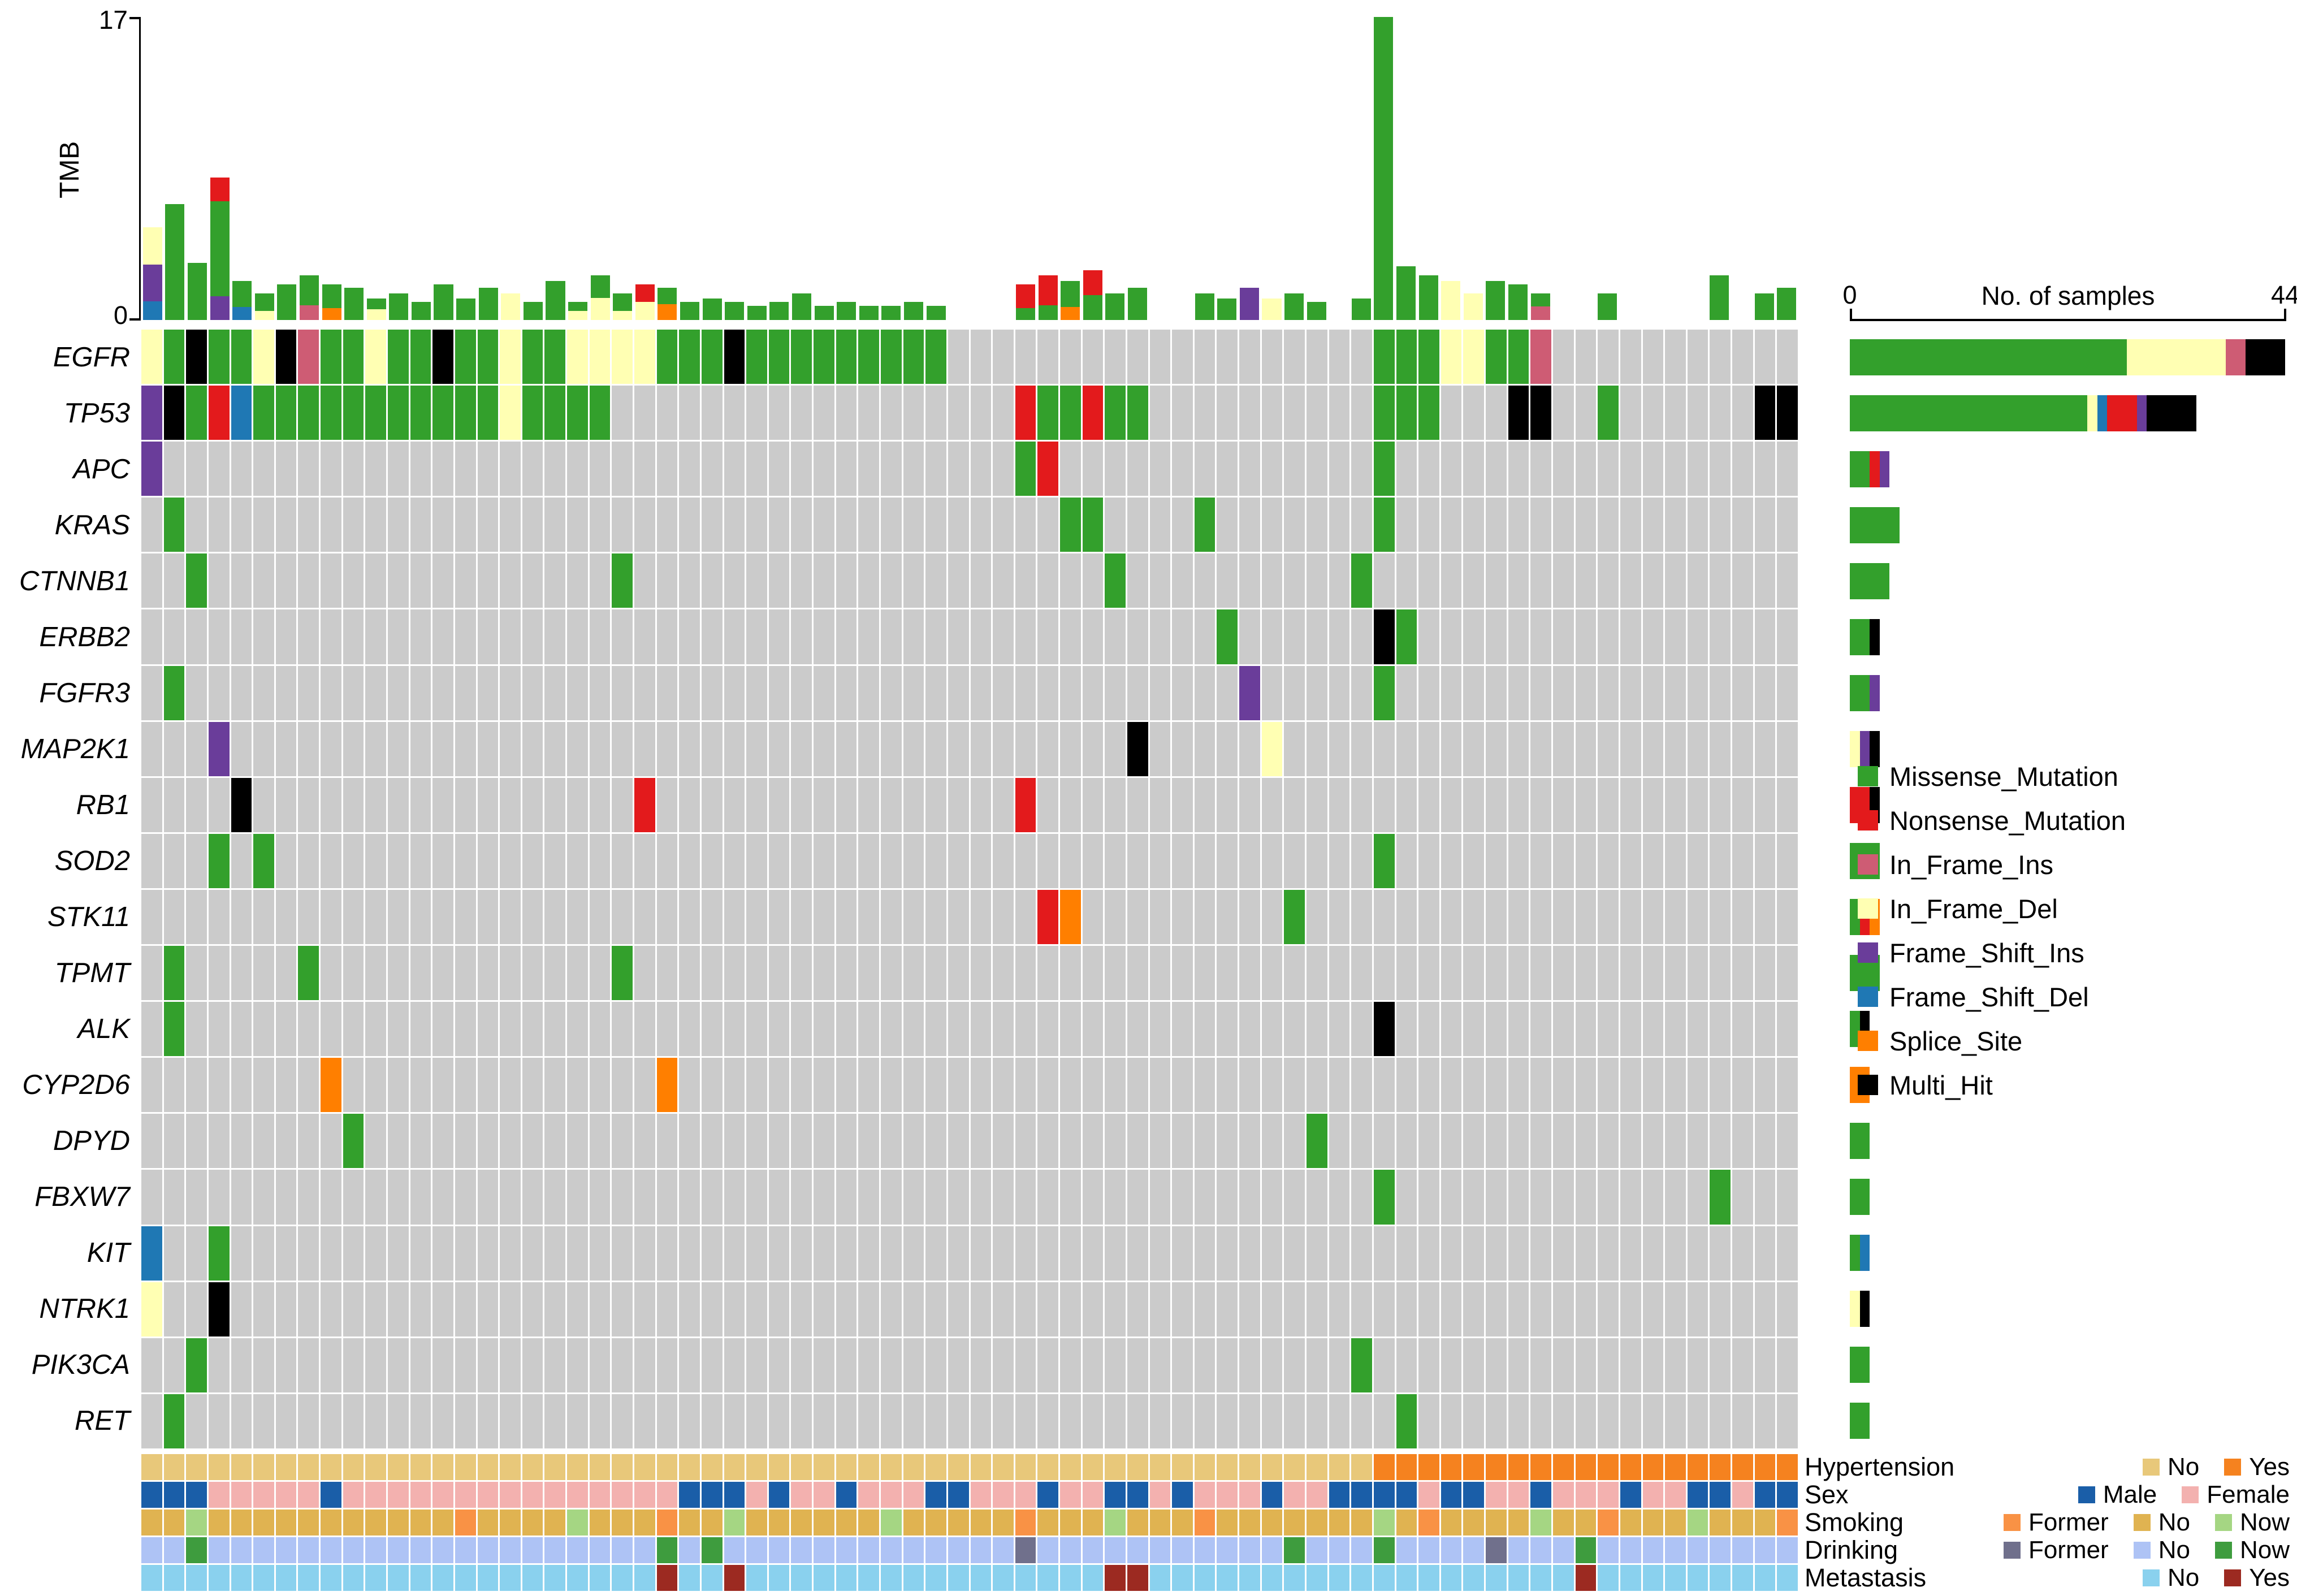  What do you see at coordinates (134, 18) in the screenshot?
I see `tmb-axis-tick-top` at bounding box center [134, 18].